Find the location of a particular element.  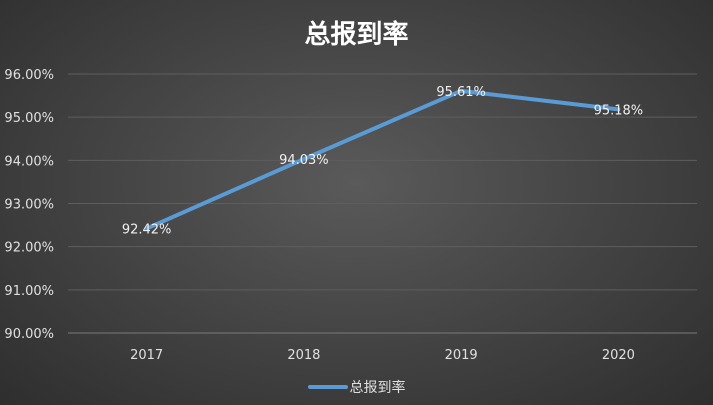

legend: 总报到率 is located at coordinates (356, 387).